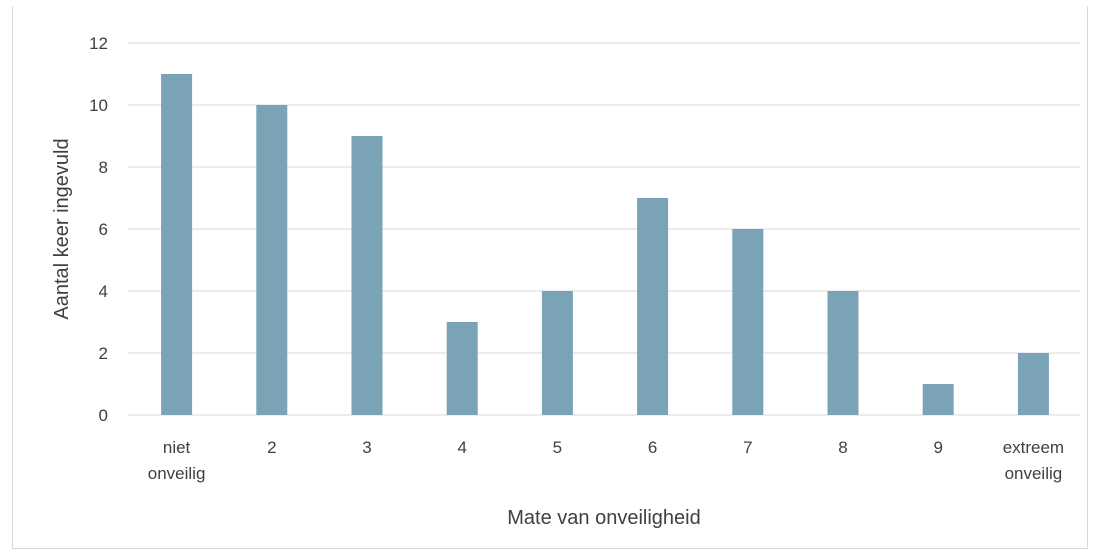  I want to click on x-tick-label-line: 7, so click(747, 447).